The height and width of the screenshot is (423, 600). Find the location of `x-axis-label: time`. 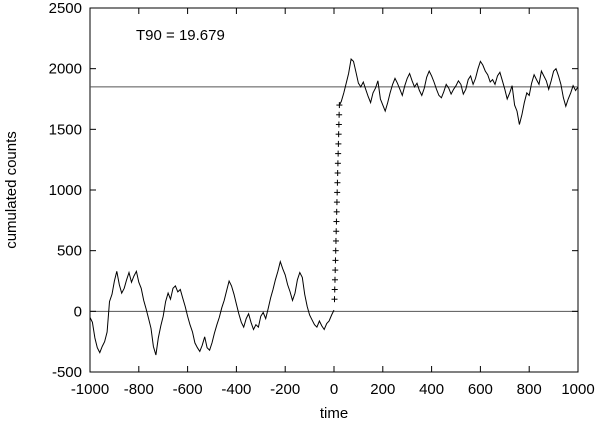

x-axis-label: time is located at coordinates (334, 413).